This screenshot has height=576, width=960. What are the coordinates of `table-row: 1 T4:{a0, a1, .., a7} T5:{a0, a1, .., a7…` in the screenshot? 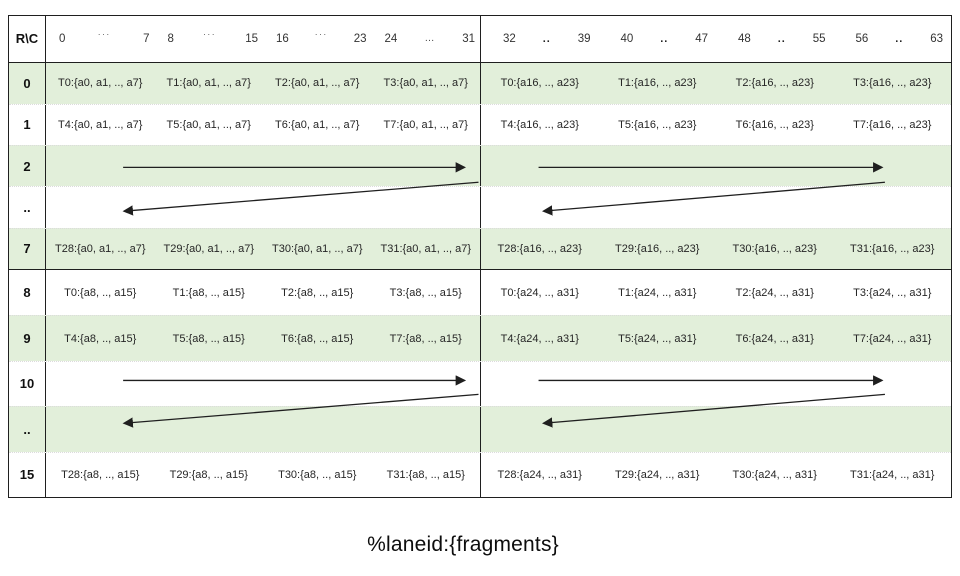 It's located at (480, 124).